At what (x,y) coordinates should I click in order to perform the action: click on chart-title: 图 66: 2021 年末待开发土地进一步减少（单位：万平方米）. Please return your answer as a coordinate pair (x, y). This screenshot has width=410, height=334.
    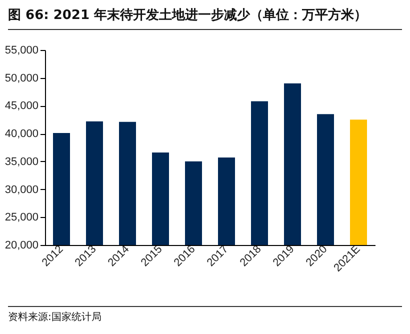
    Looking at the image, I should click on (205, 18).